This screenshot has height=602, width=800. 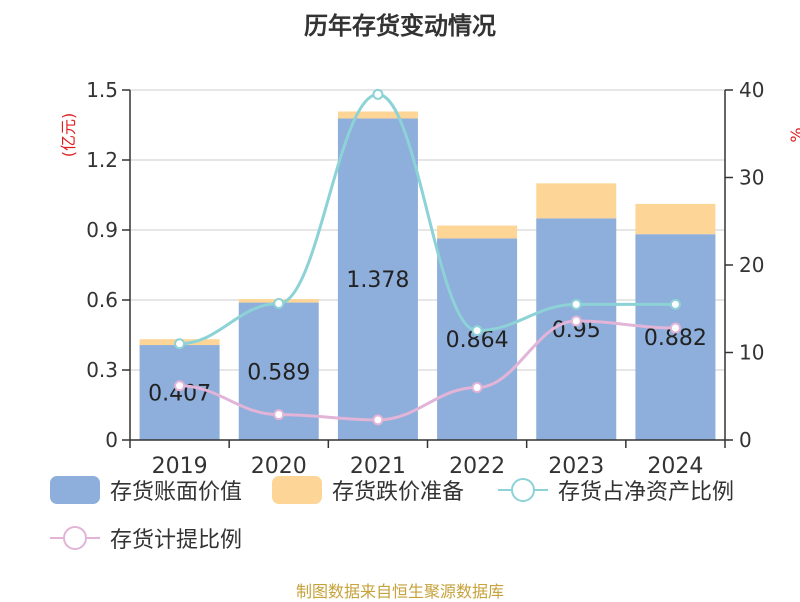 I want to click on legend-item-book-value: 存货账面价值, so click(x=146, y=490).